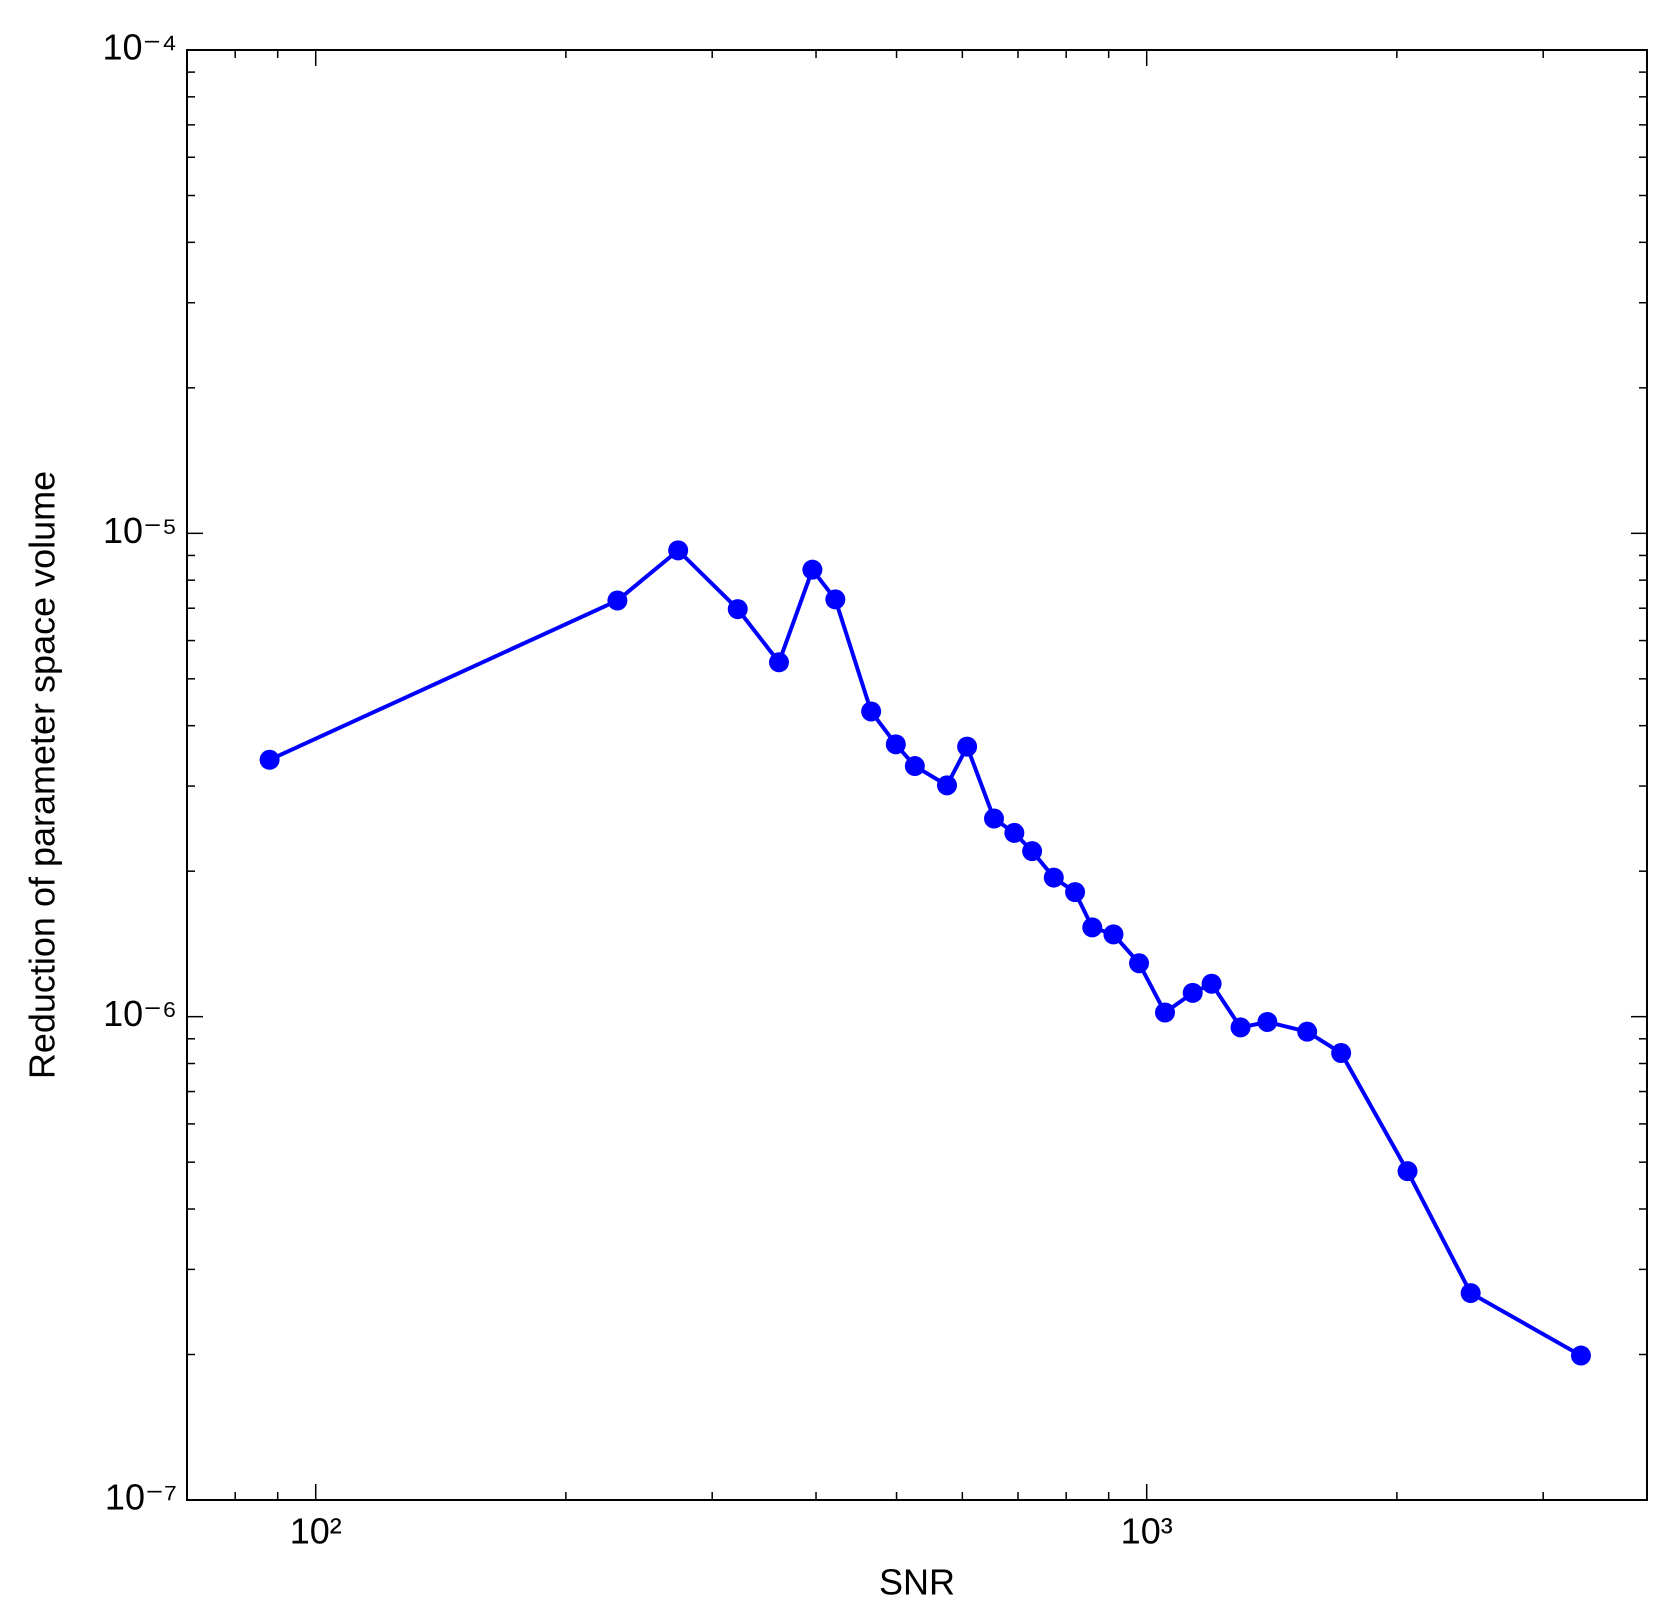 The width and height of the screenshot is (1665, 1612). What do you see at coordinates (141, 1497) in the screenshot?
I see `y-tick-label: 10⁻⁷` at bounding box center [141, 1497].